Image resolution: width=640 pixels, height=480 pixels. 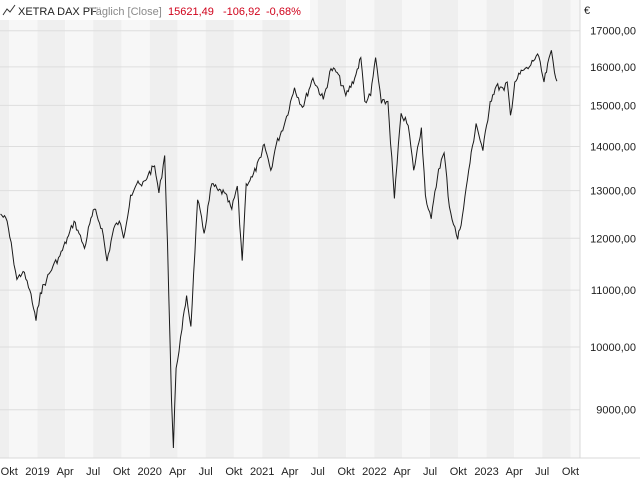 I want to click on x-tick-label: 2019, so click(x=37, y=472).